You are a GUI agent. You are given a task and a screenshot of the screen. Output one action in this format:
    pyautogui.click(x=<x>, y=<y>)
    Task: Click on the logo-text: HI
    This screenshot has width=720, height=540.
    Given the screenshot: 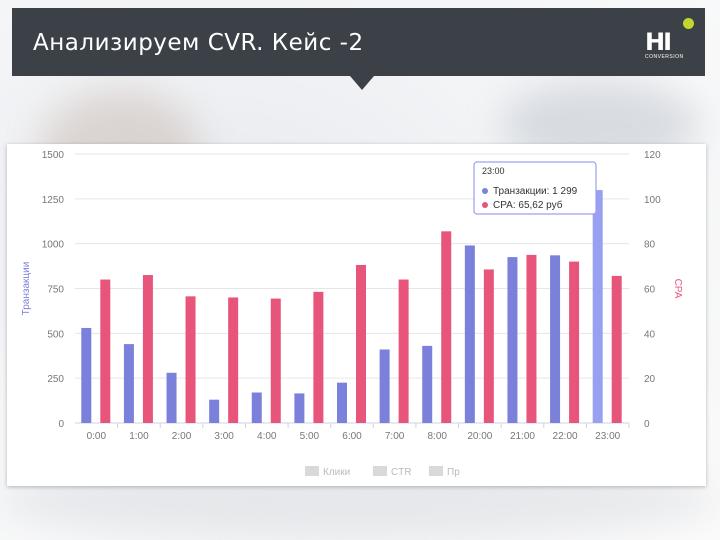 What is the action you would take?
    pyautogui.click(x=658, y=42)
    